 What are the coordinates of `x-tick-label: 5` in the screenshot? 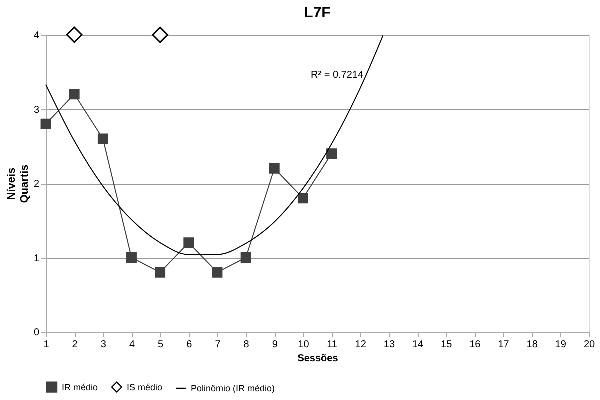 It's located at (161, 345).